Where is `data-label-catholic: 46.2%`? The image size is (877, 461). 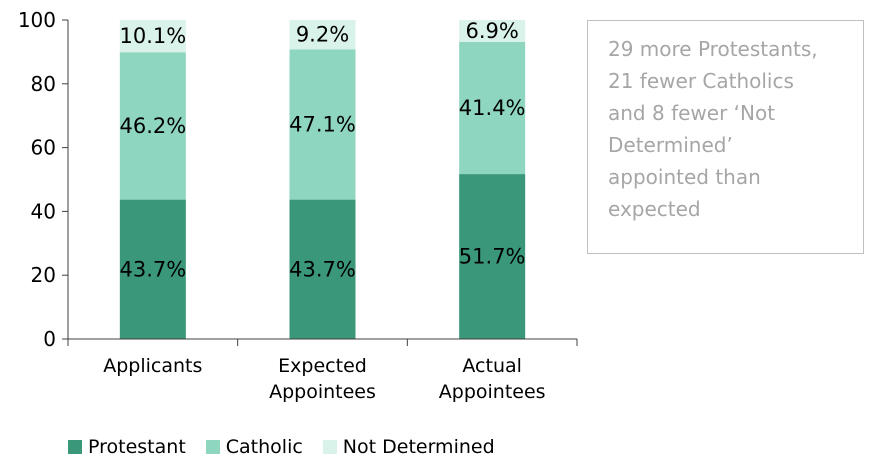
data-label-catholic: 46.2% is located at coordinates (152, 126).